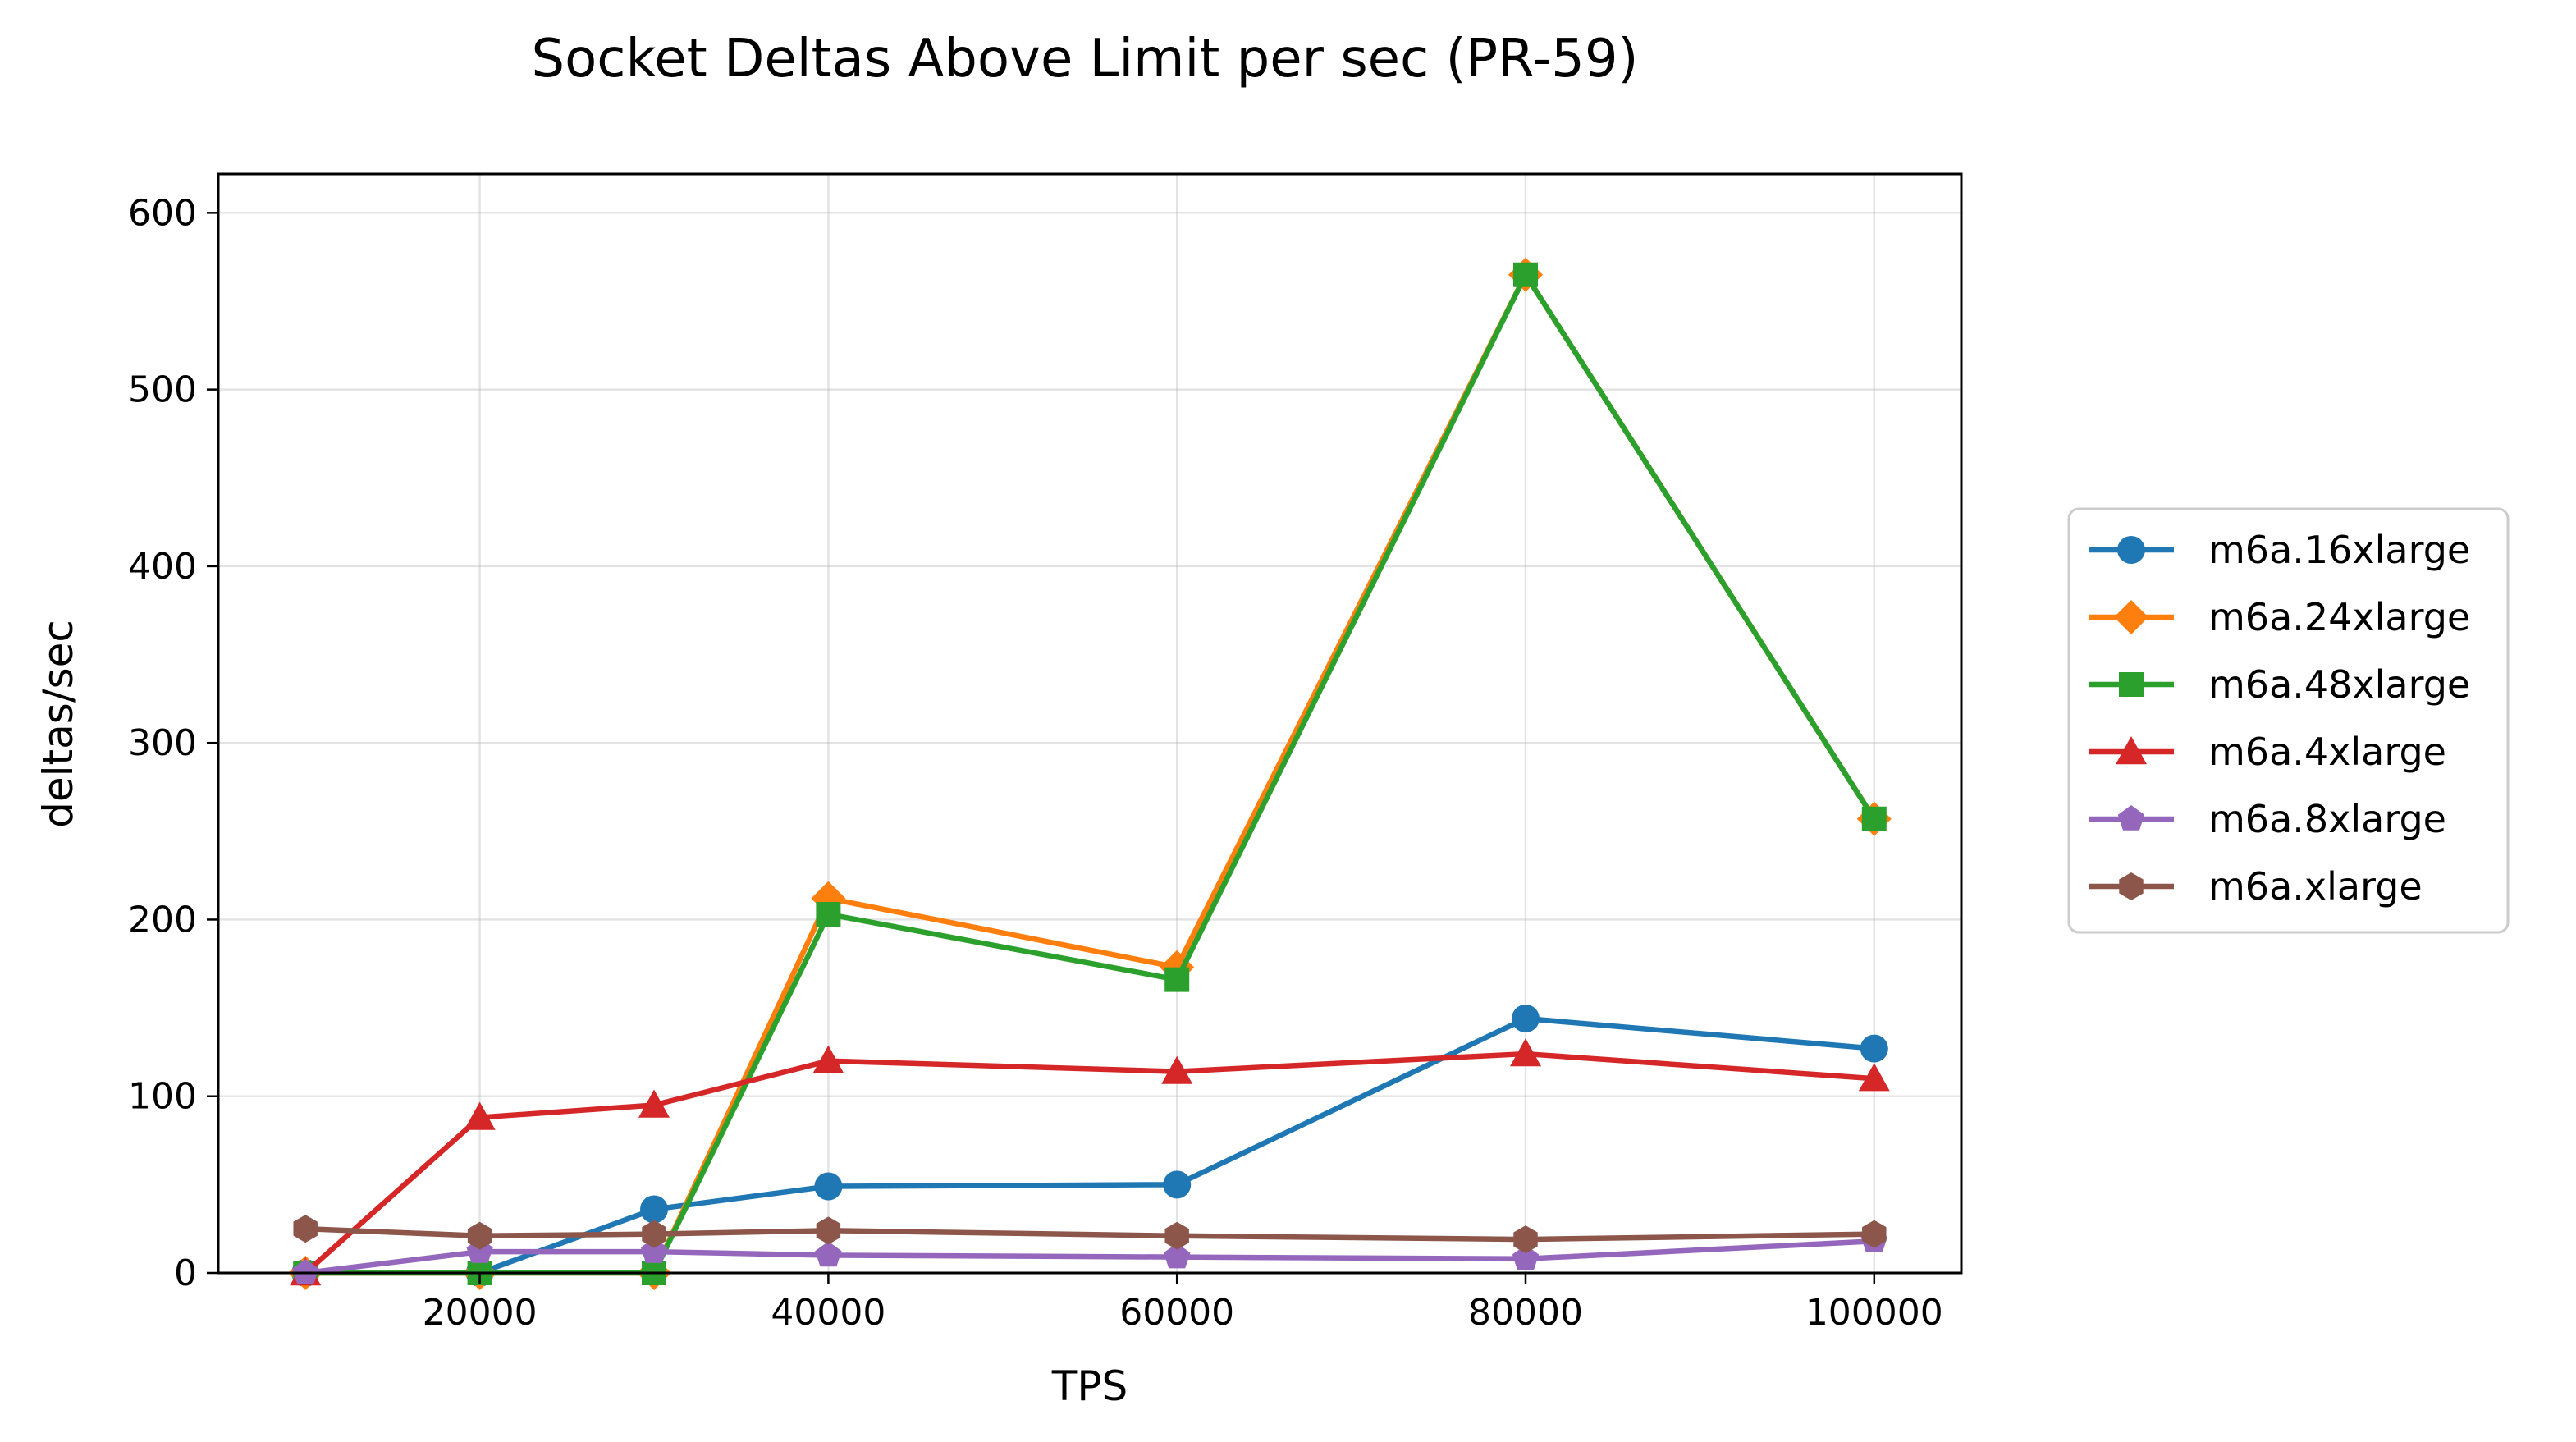  What do you see at coordinates (58, 724) in the screenshot?
I see `y-axis-label: deltas/sec` at bounding box center [58, 724].